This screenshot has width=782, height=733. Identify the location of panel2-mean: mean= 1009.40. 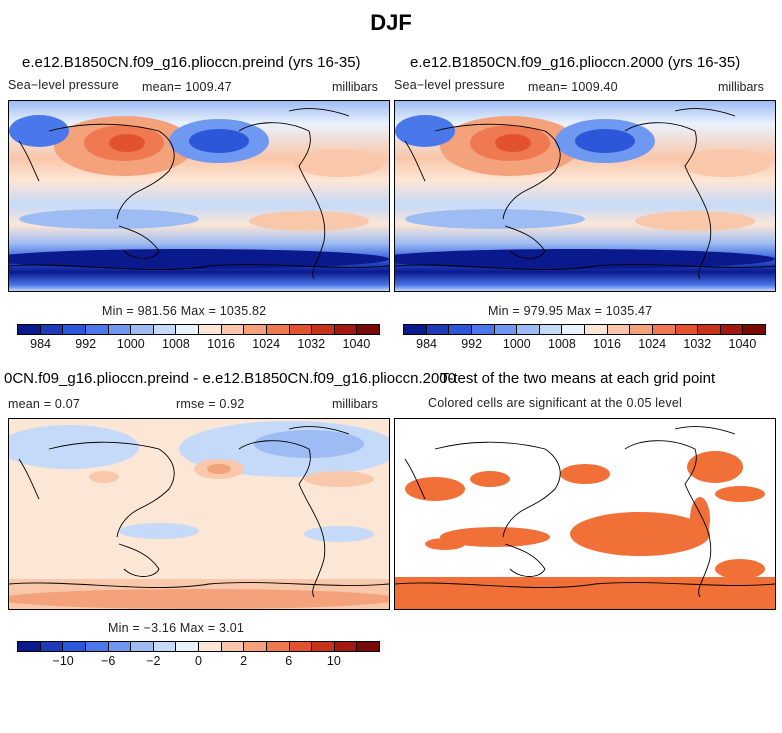
(573, 87).